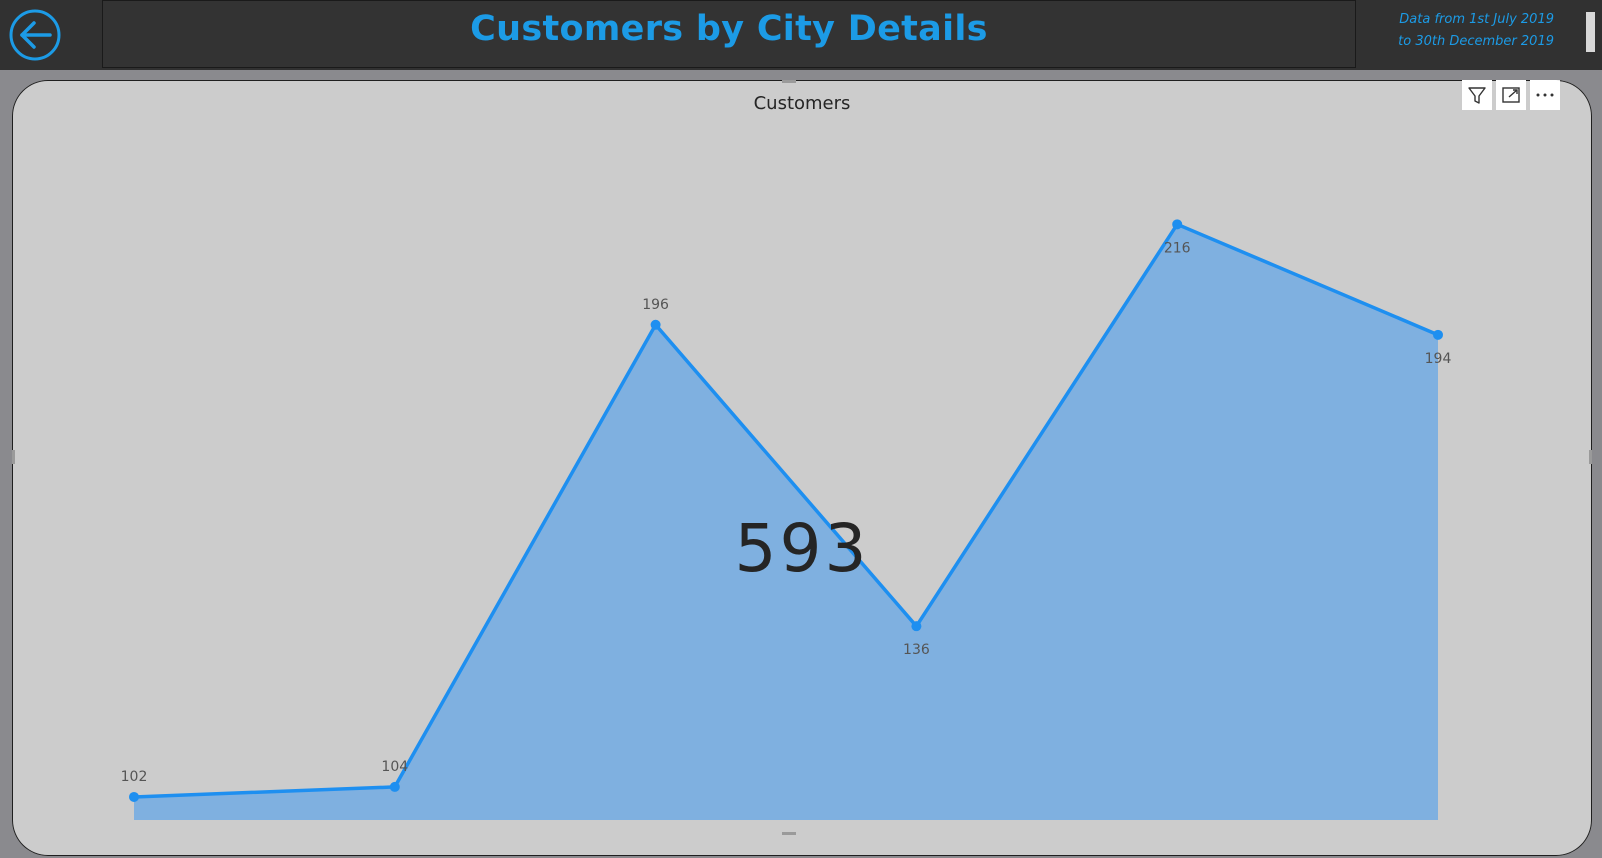 This screenshot has width=1602, height=858. I want to click on more-options-icon, so click(1545, 95).